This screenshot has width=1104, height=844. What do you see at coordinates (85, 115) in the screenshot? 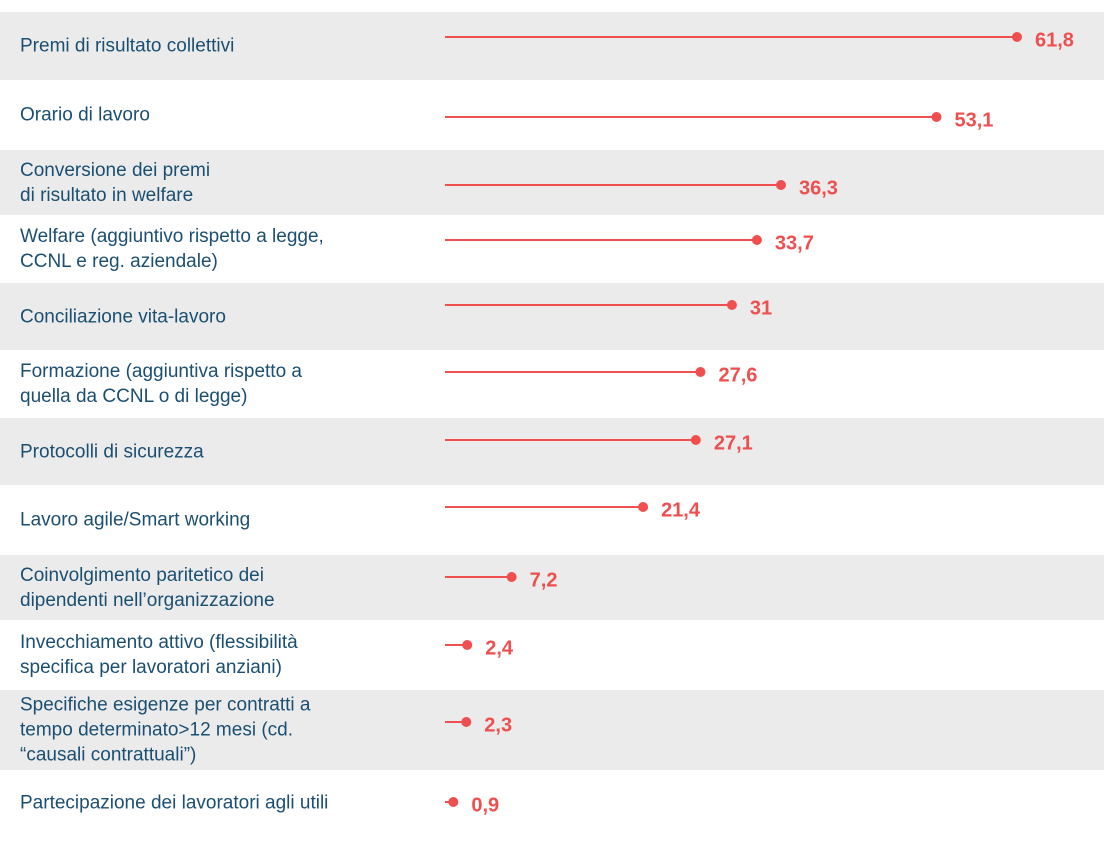
I see `category-label: Orario di lavoro` at bounding box center [85, 115].